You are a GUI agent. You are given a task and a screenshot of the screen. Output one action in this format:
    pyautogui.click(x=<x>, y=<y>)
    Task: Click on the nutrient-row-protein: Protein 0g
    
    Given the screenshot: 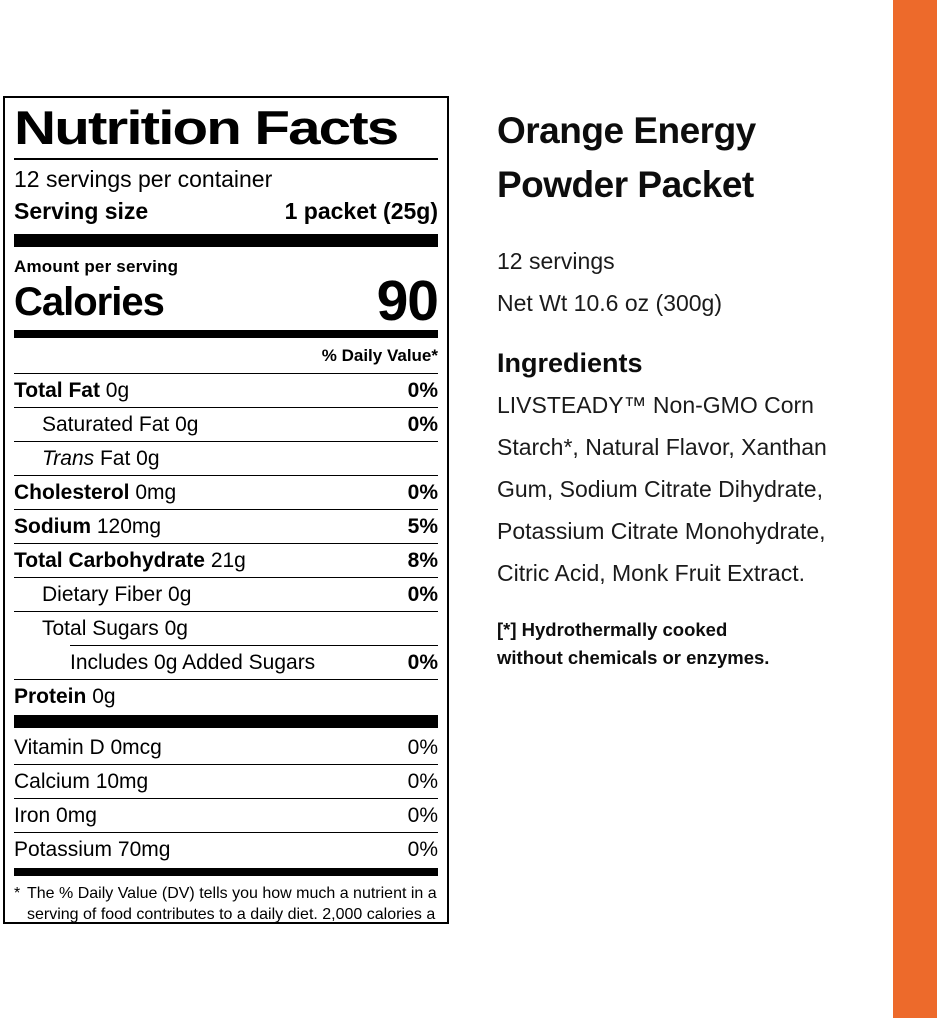 What is the action you would take?
    pyautogui.click(x=226, y=696)
    